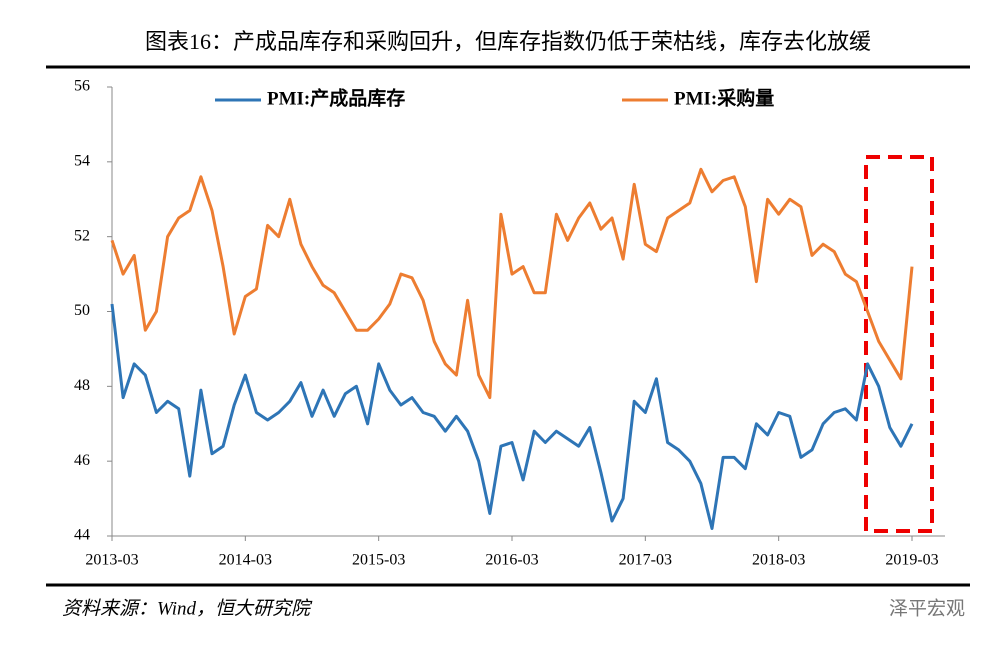  I want to click on x-tick-label: 2014-03, so click(245, 560).